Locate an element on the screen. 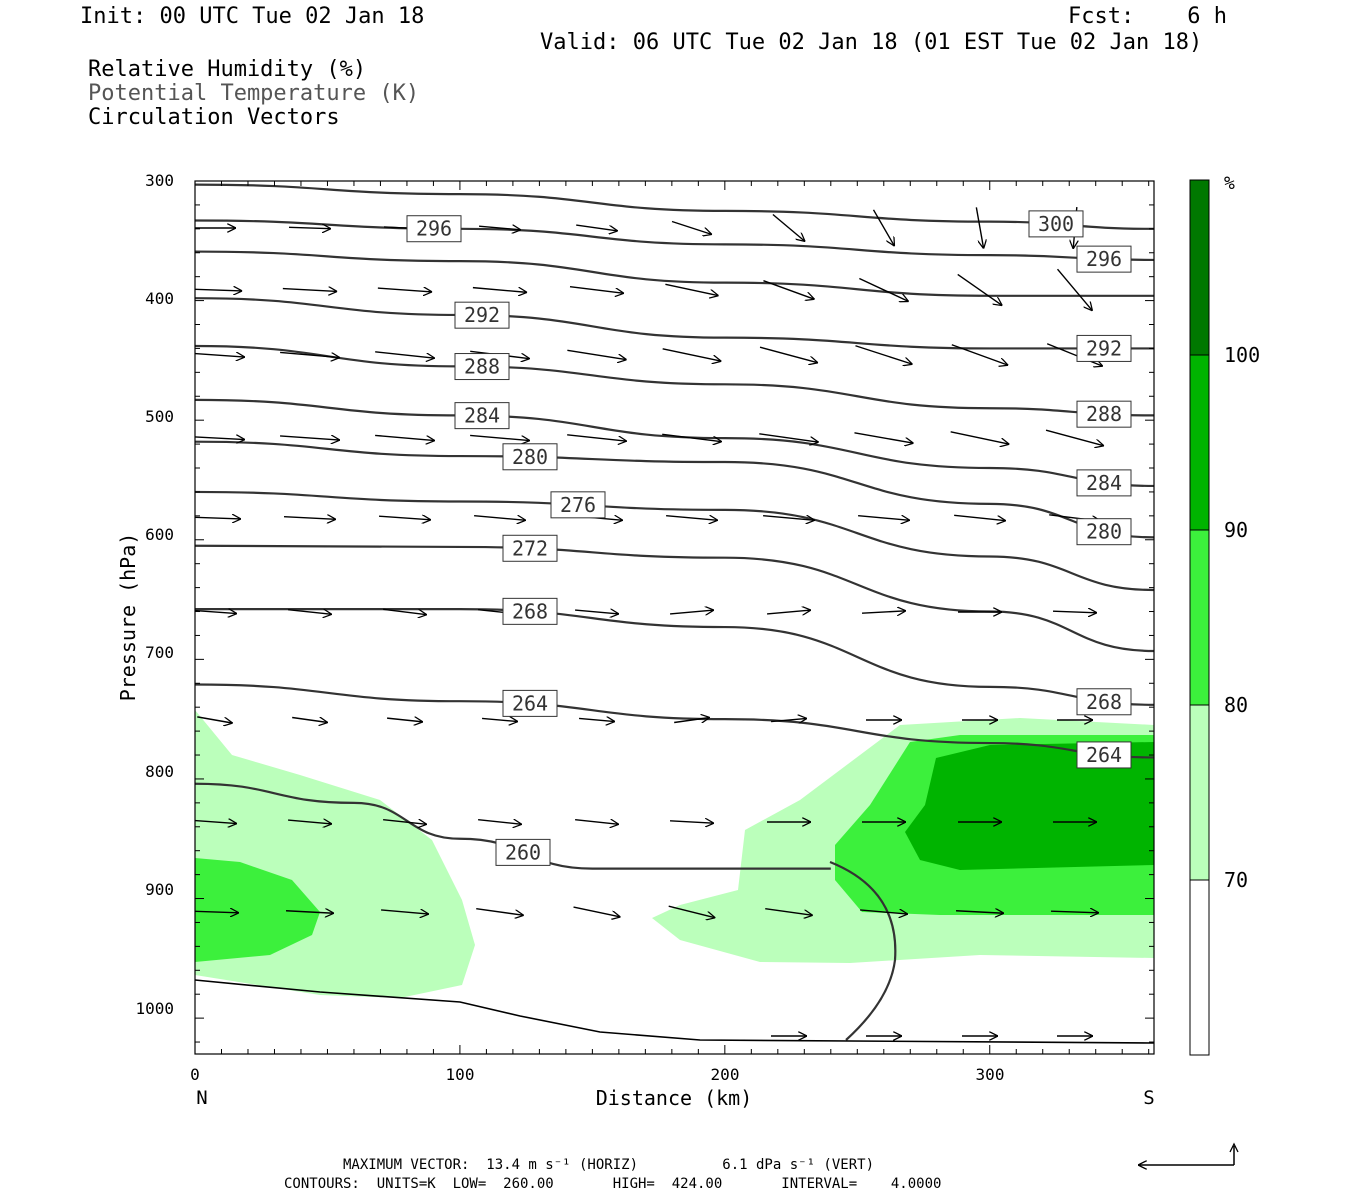 This screenshot has height=1200, width=1350. contour-label: 264 is located at coordinates (530, 703).